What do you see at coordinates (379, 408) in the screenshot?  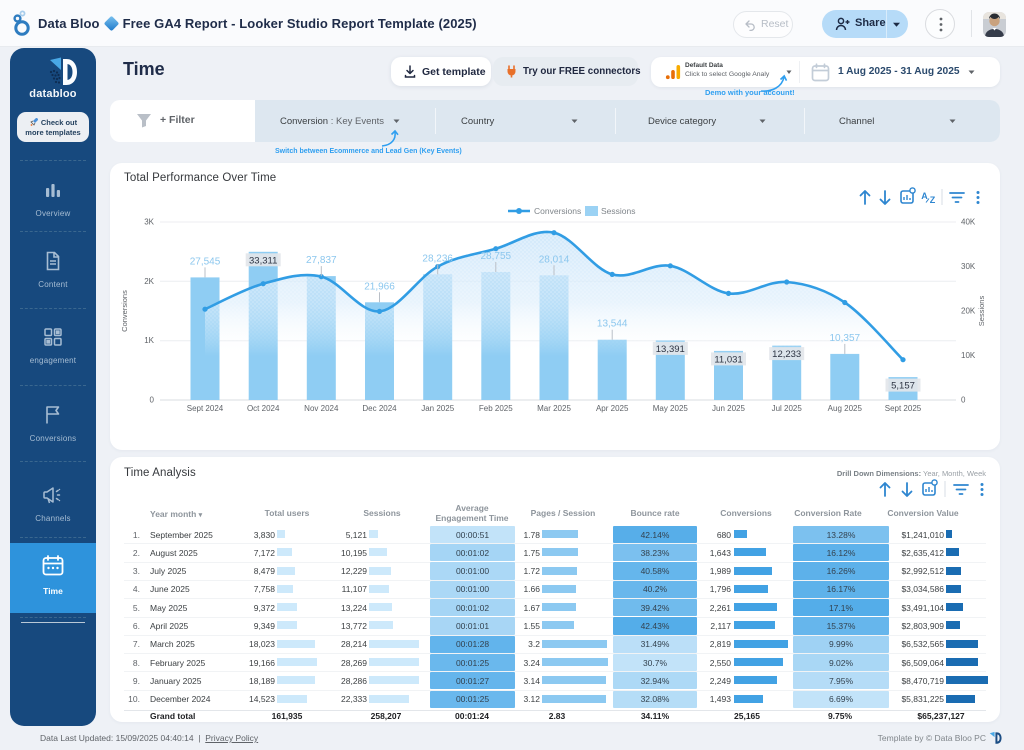 I see `svg-text: Dec 2024` at bounding box center [379, 408].